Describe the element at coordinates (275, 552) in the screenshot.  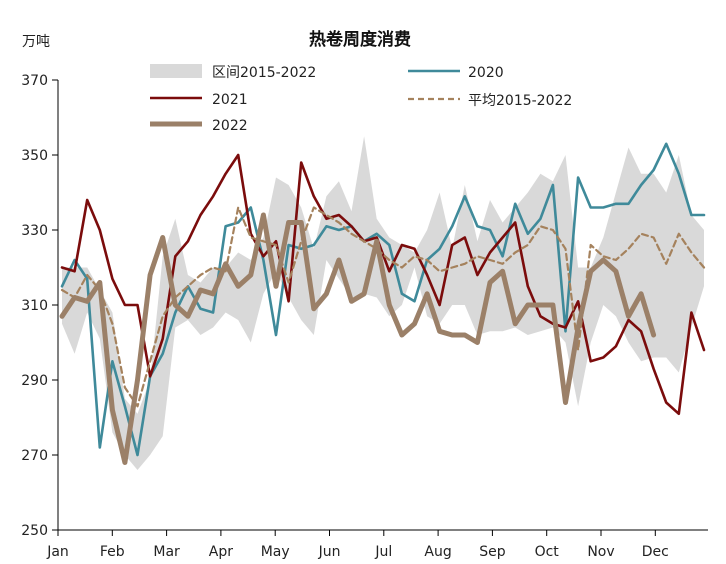
I see `x-tick-label: May` at that location.